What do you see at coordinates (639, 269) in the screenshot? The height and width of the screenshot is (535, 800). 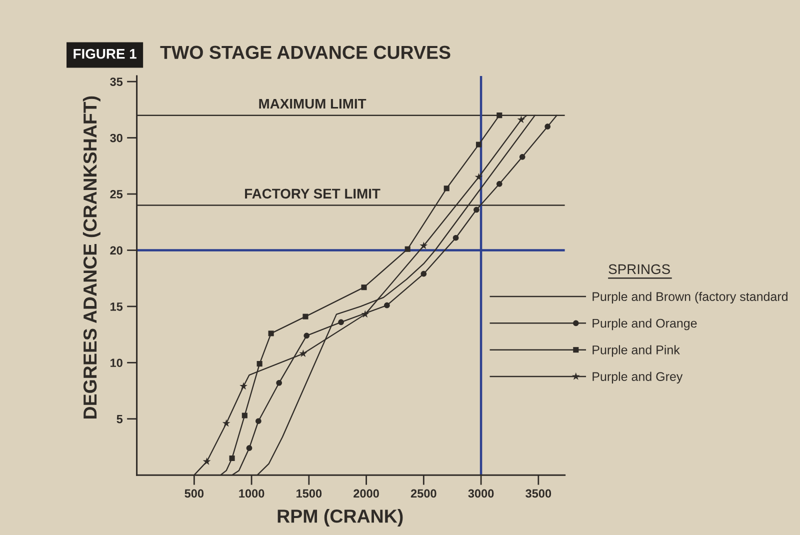 I see `legend-title: SPRINGS` at bounding box center [639, 269].